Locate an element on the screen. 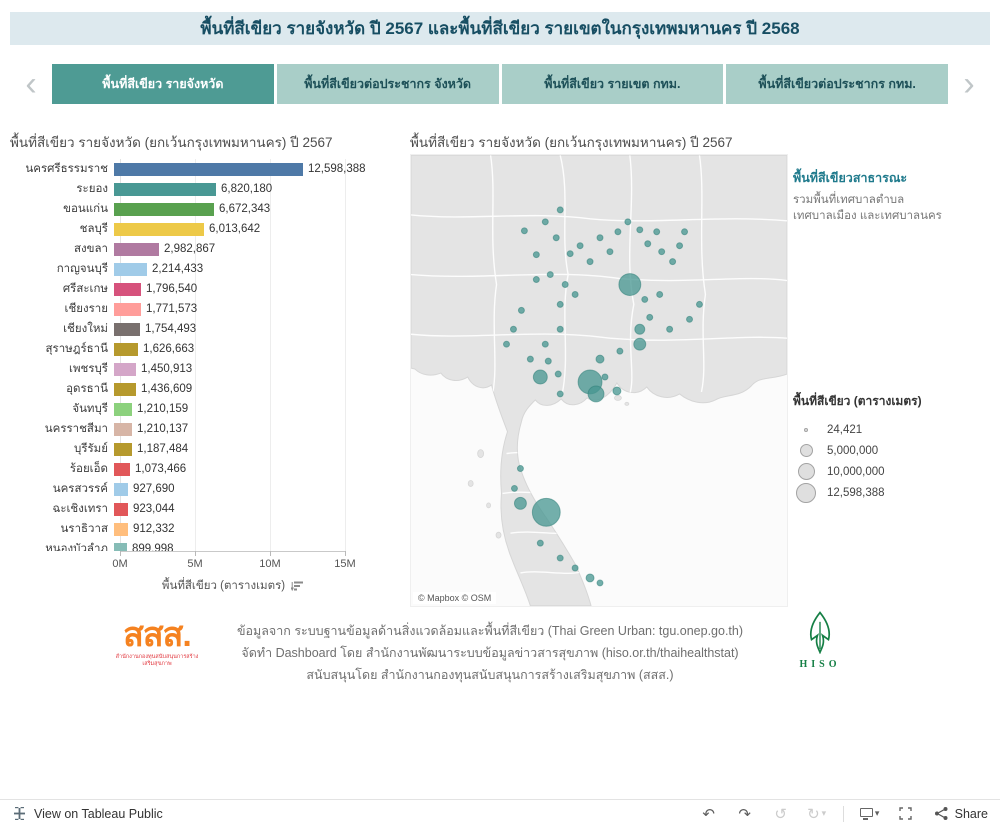 The height and width of the screenshot is (827, 1000). refresh-icon: ↻ ▾ is located at coordinates (817, 814).